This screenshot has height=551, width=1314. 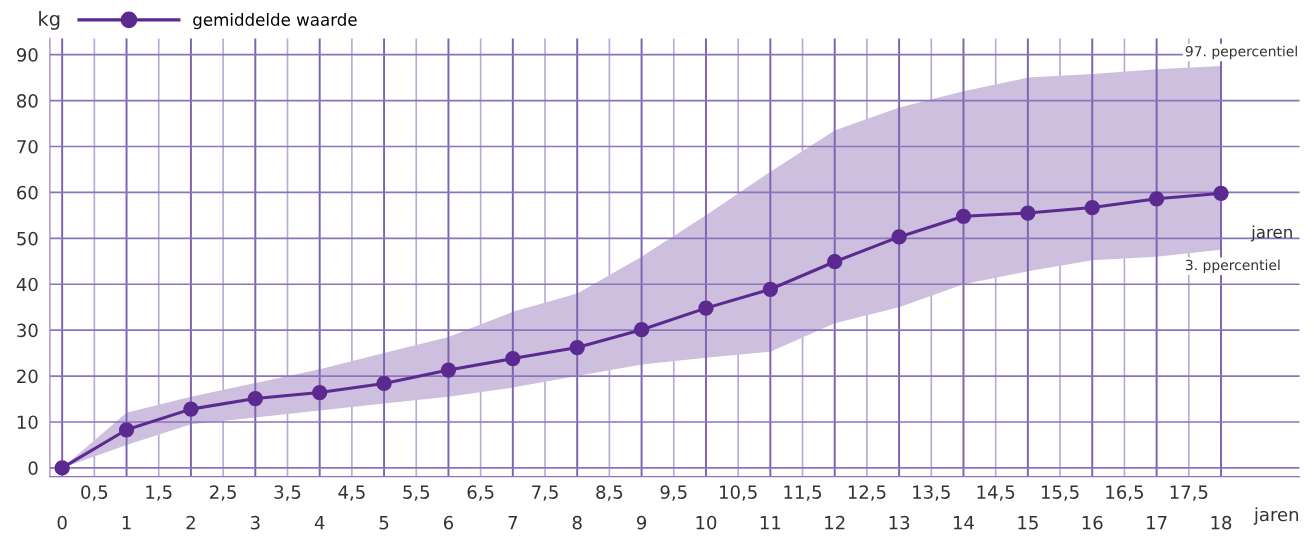 I want to click on y-tick-label: 90, so click(x=27, y=55).